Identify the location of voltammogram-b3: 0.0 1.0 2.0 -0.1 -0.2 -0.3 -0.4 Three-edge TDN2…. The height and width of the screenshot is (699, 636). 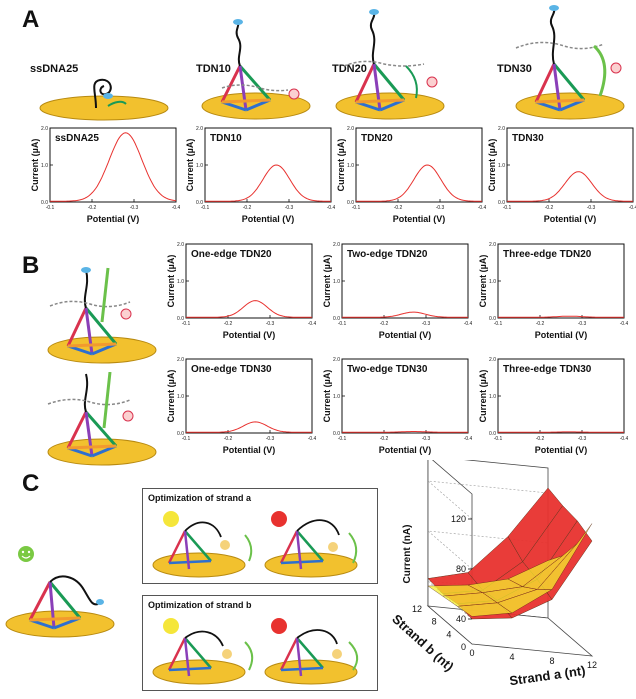
(553, 291).